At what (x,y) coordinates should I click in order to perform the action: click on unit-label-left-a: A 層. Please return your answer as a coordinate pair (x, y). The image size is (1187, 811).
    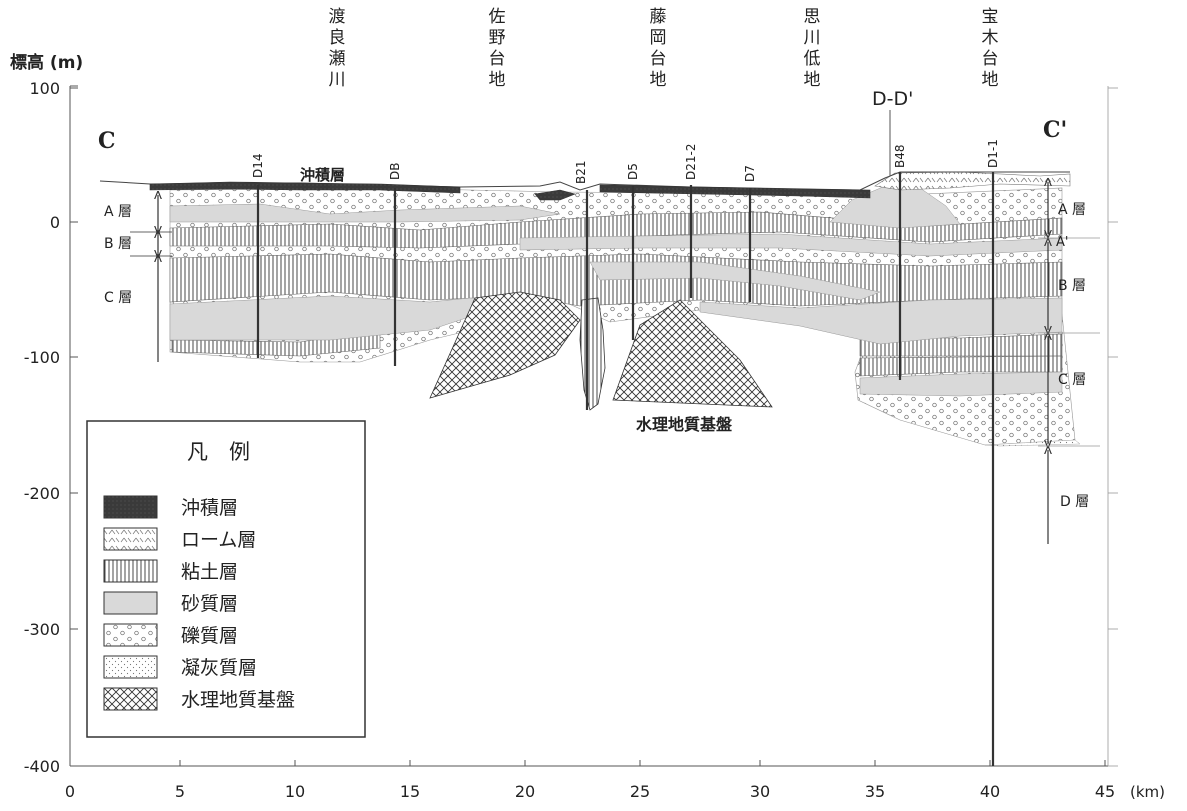
    Looking at the image, I should click on (118, 212).